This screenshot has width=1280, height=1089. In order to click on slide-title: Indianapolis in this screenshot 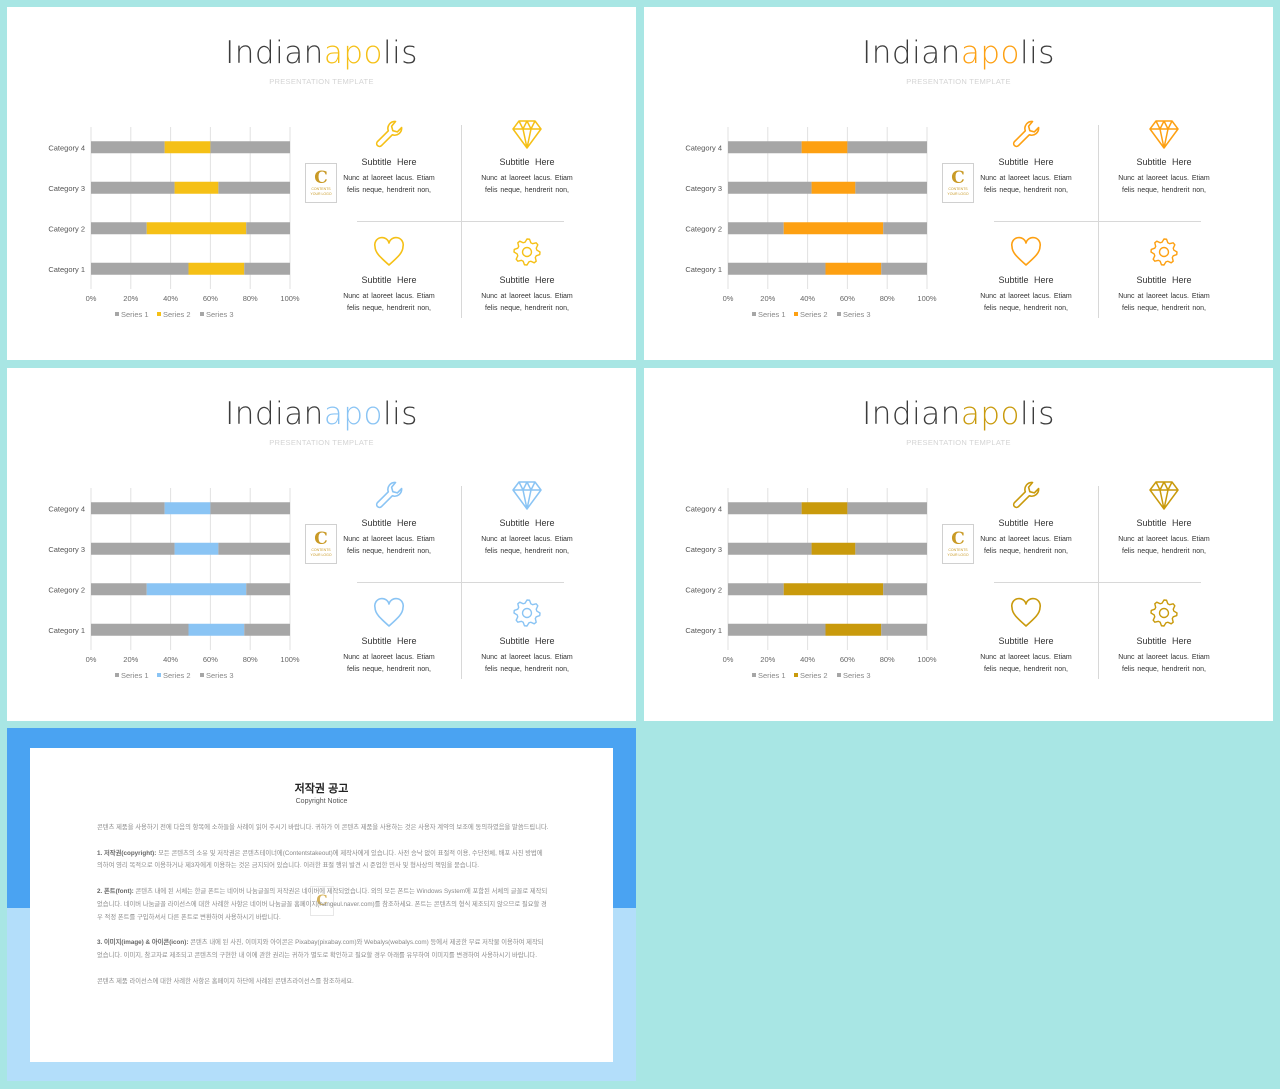, I will do `click(958, 414)`.